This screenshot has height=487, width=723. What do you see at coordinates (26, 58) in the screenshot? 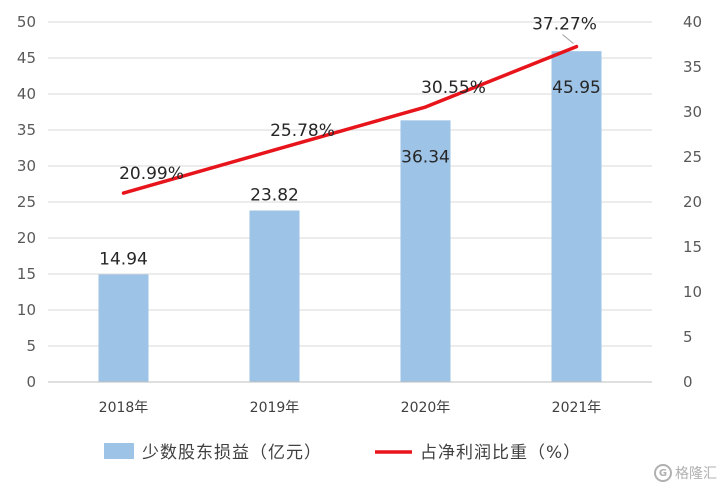
I see `left-tick-label: 45` at bounding box center [26, 58].